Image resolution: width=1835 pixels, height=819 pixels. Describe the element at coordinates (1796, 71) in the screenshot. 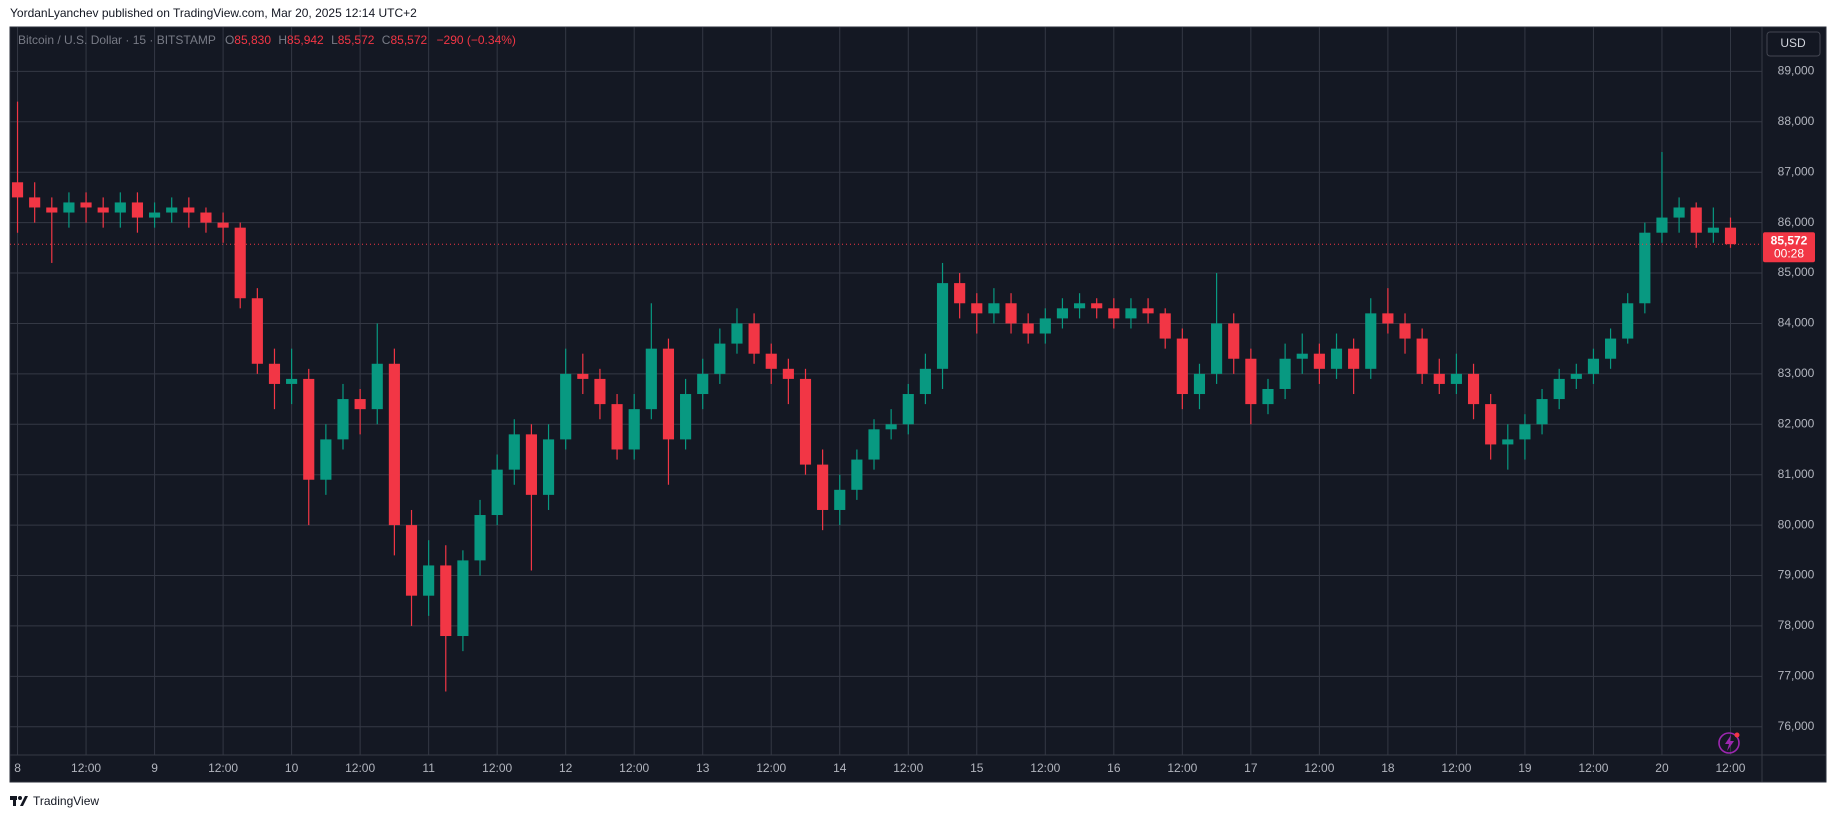

I see `y-tick-label: 89,000` at that location.